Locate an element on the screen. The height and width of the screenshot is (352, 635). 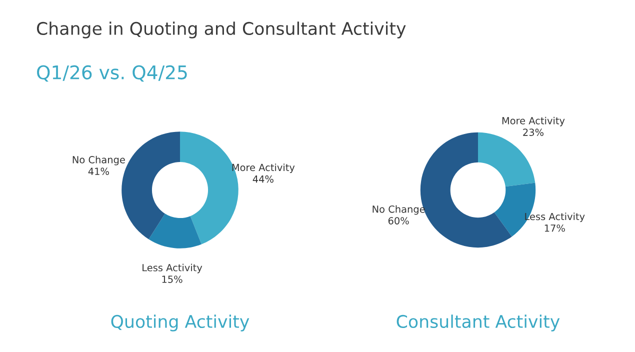
text: Change in Quoting and Consultant Activity is located at coordinates (221, 30).